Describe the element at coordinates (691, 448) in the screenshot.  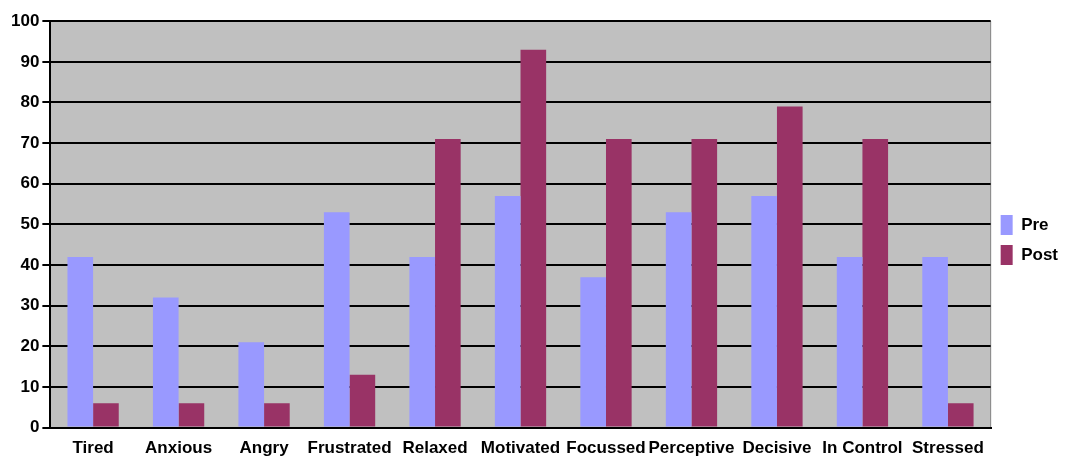
I see `x-tick-label: Perceptive` at that location.